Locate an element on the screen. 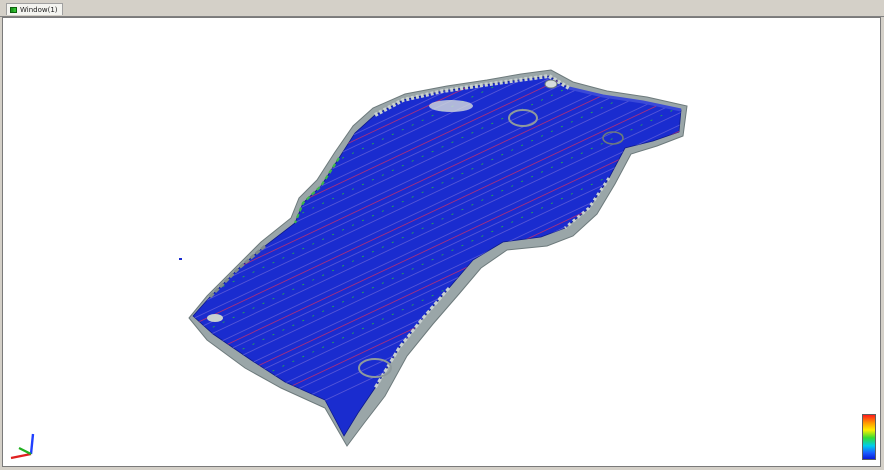  z-axis-line is located at coordinates (32, 444).